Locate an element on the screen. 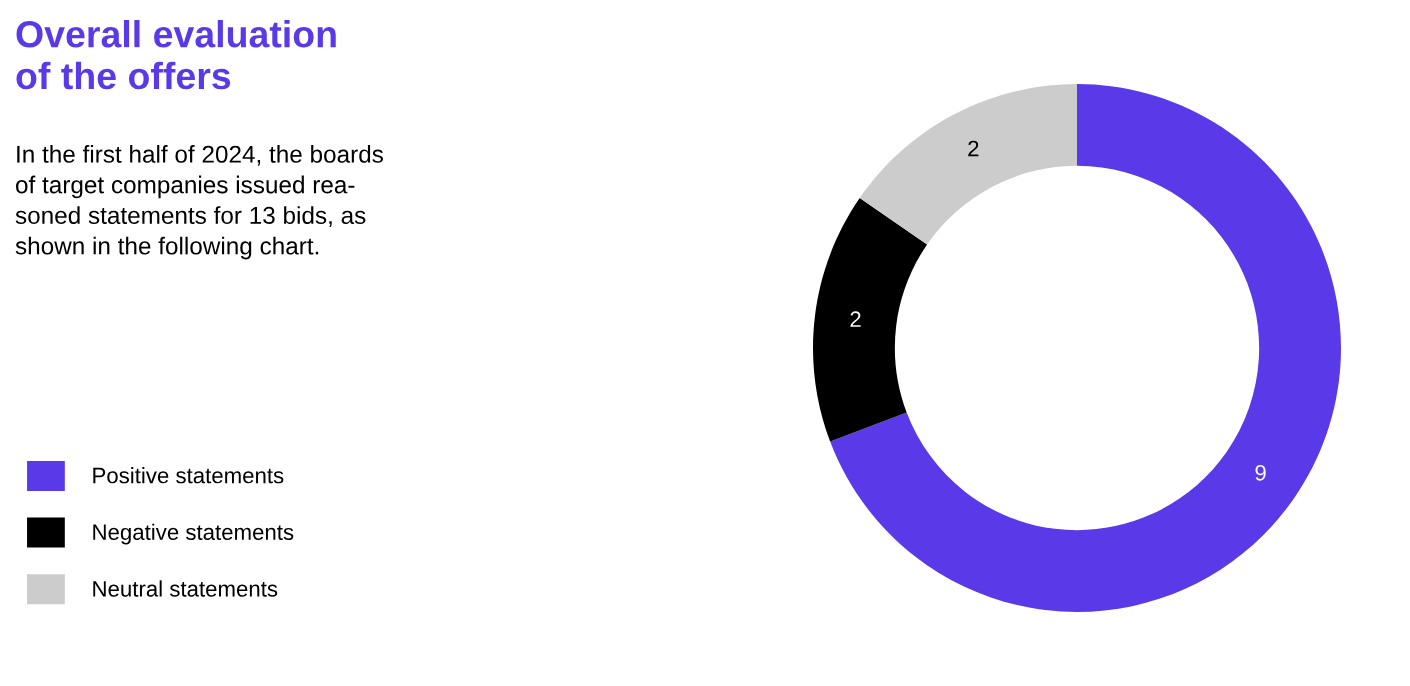 This screenshot has height=686, width=1410. legend-label: Positive statements is located at coordinates (188, 475).